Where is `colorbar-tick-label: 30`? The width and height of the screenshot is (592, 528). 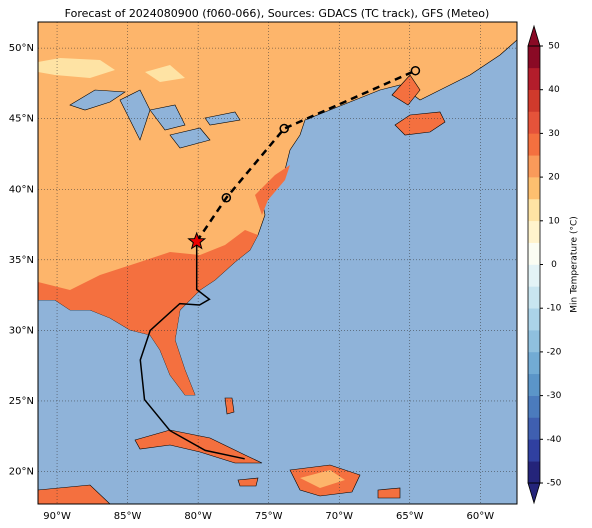
colorbar-tick-label: 30 is located at coordinates (554, 134).